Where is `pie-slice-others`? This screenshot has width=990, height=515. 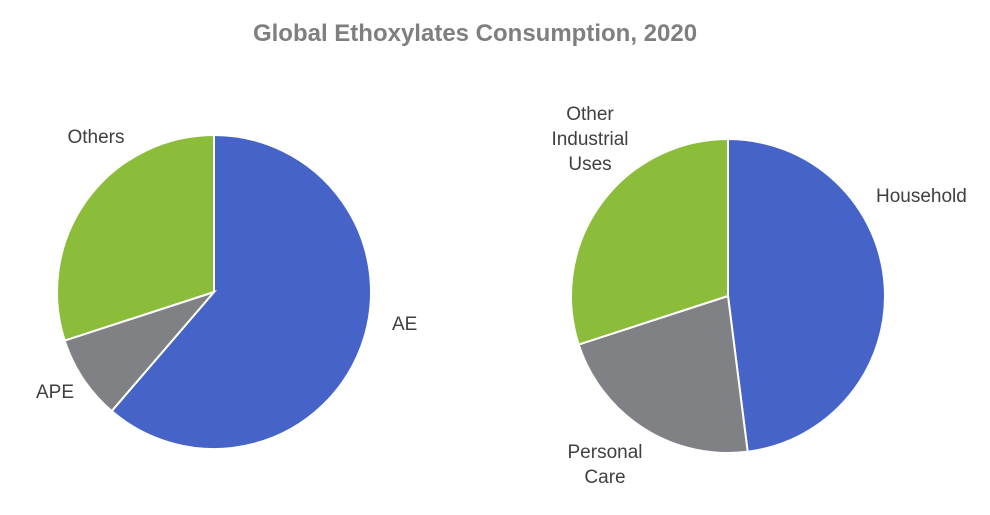 pie-slice-others is located at coordinates (135, 237).